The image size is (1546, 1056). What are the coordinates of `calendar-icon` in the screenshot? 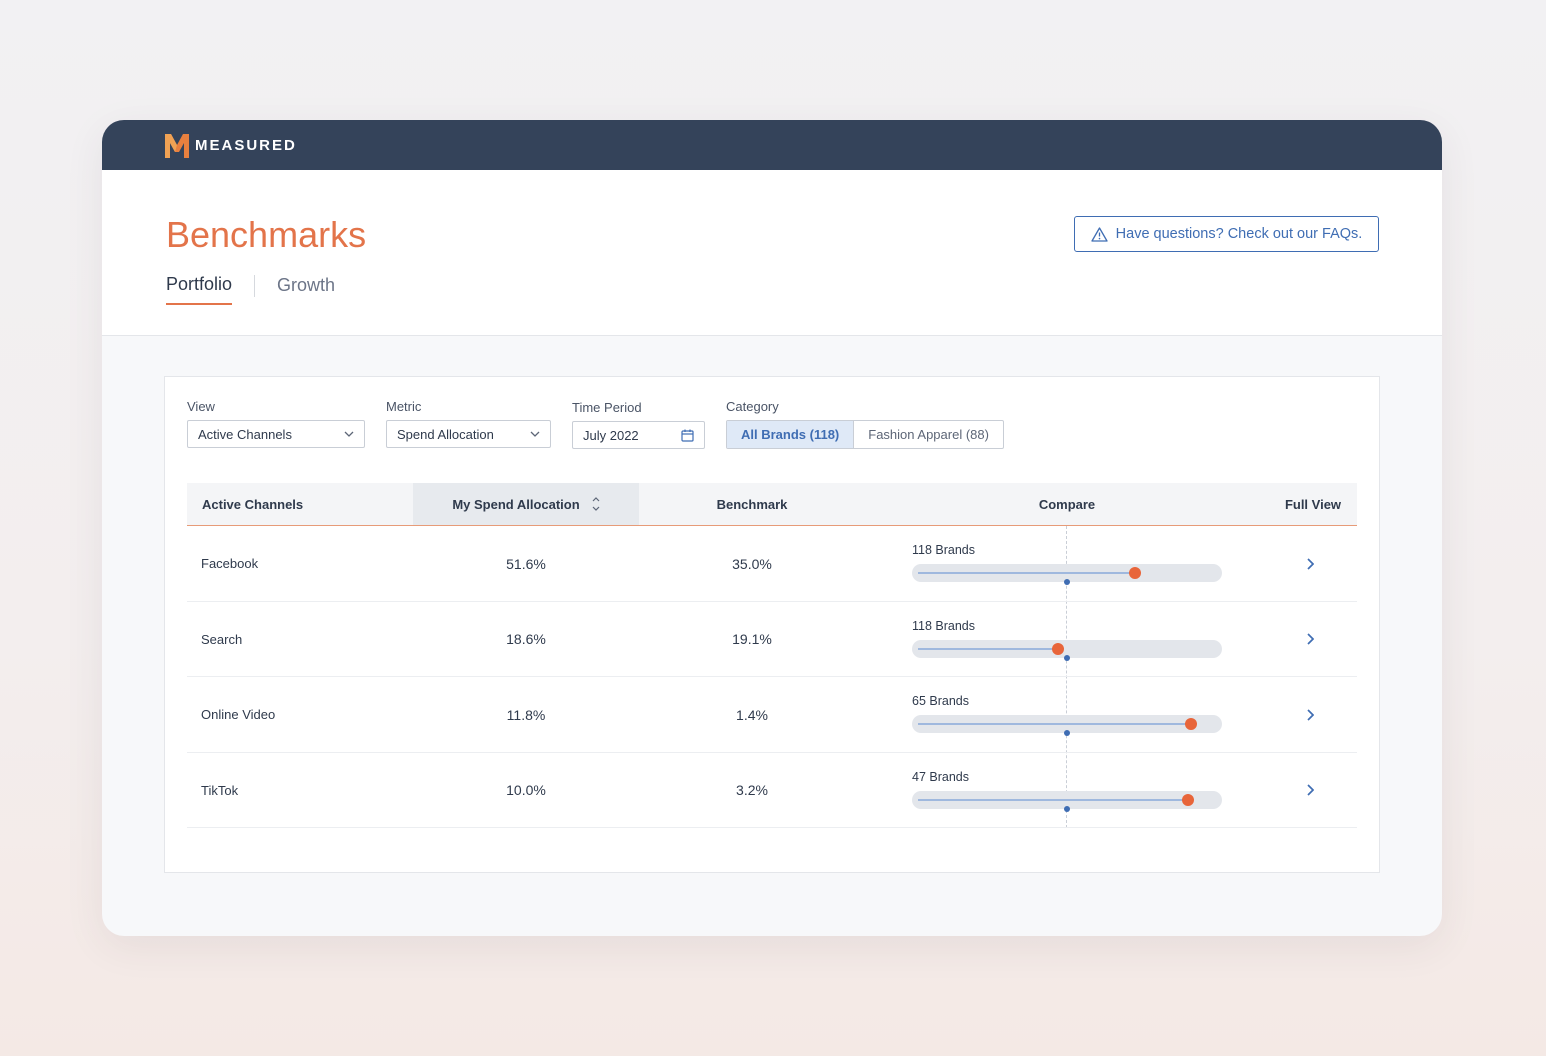 It's located at (687, 435).